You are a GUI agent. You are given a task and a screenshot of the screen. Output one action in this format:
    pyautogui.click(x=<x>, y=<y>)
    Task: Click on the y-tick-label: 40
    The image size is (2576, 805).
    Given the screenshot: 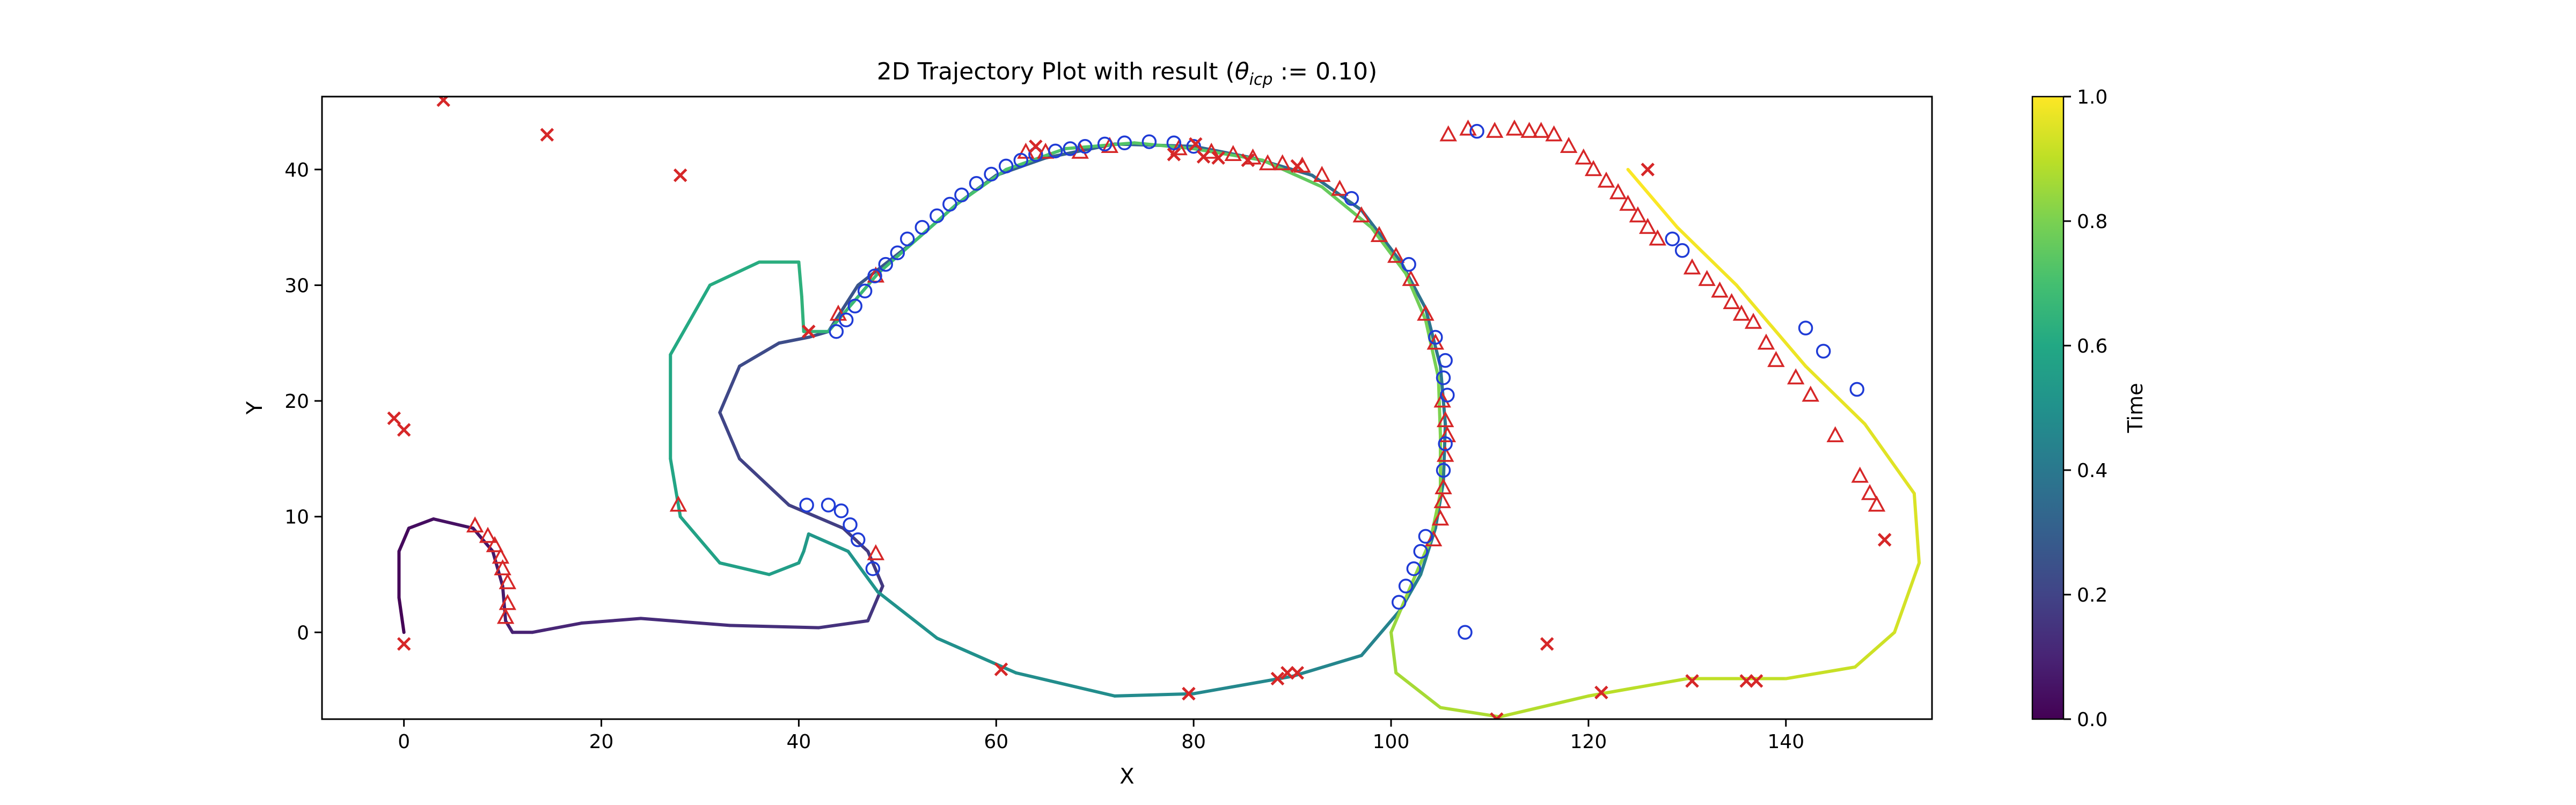 What is the action you would take?
    pyautogui.click(x=296, y=170)
    